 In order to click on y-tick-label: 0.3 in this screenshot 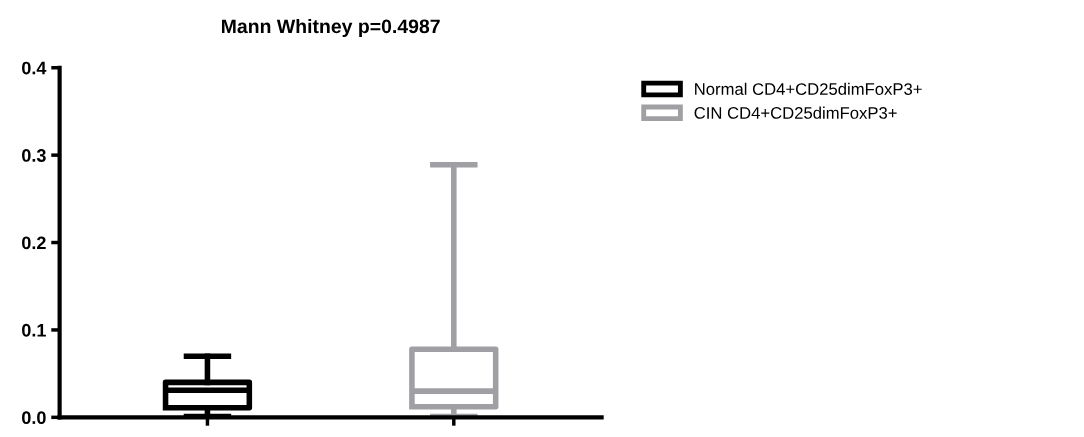, I will do `click(34, 155)`.